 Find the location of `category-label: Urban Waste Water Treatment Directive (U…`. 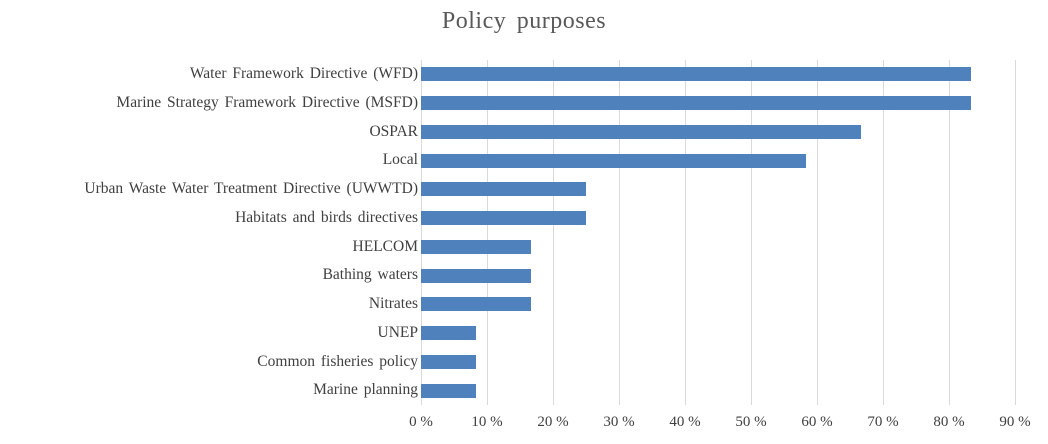

category-label: Urban Waste Water Treatment Directive (U… is located at coordinates (251, 188).